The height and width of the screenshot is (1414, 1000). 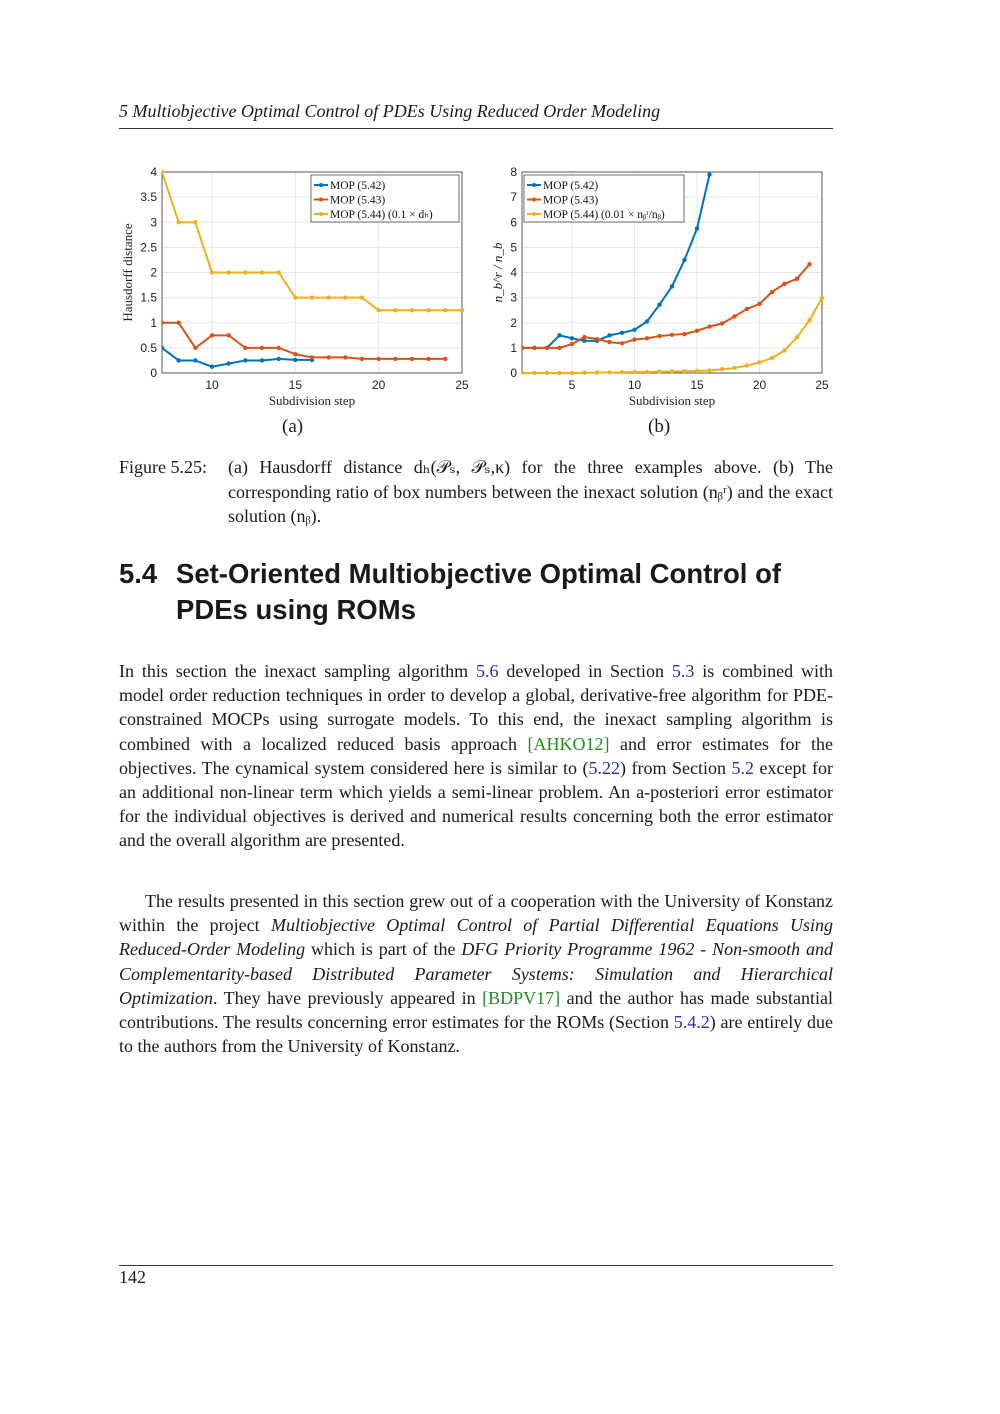 I want to click on legend-entry: MOP (5.42), so click(x=357, y=186).